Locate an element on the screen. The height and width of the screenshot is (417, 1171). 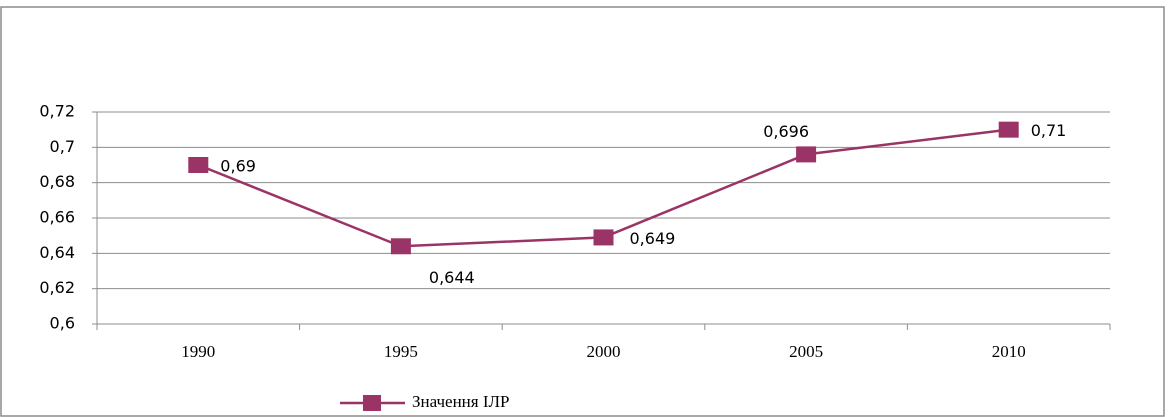
x-tick-label: 2010 is located at coordinates (1009, 351).